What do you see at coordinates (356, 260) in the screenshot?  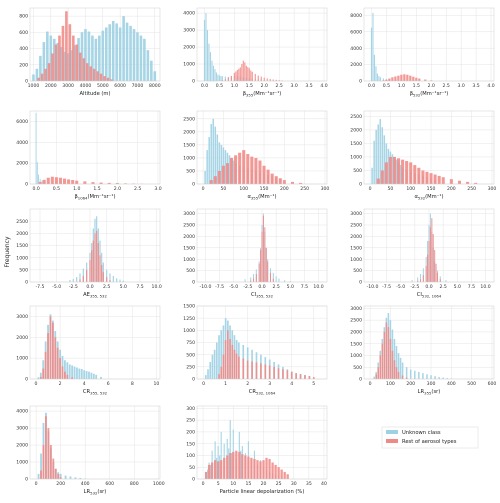 I see `y-tick-label: 1000` at bounding box center [356, 260].